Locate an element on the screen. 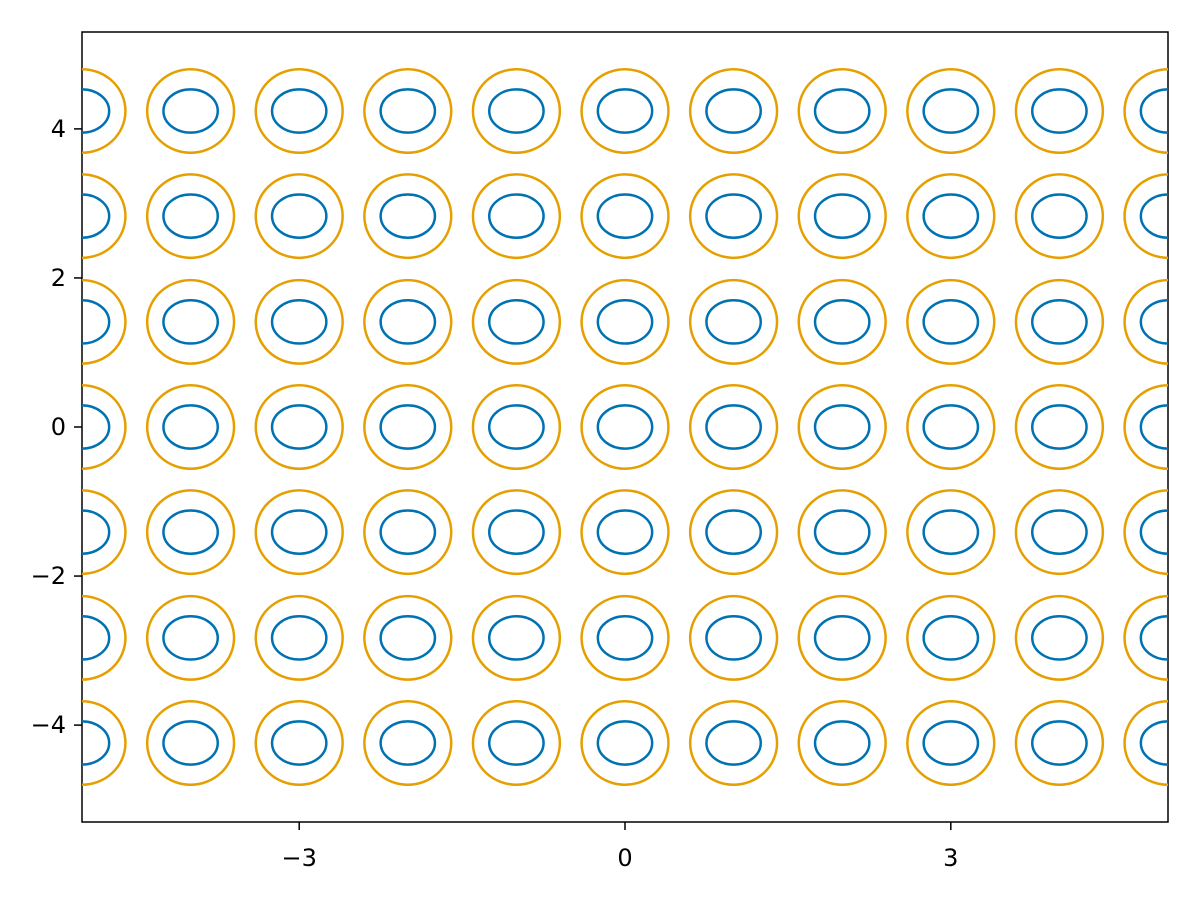 Image resolution: width=1200 pixels, height=900 pixels. contour-inner-r4-c3 is located at coordinates (408, 532).